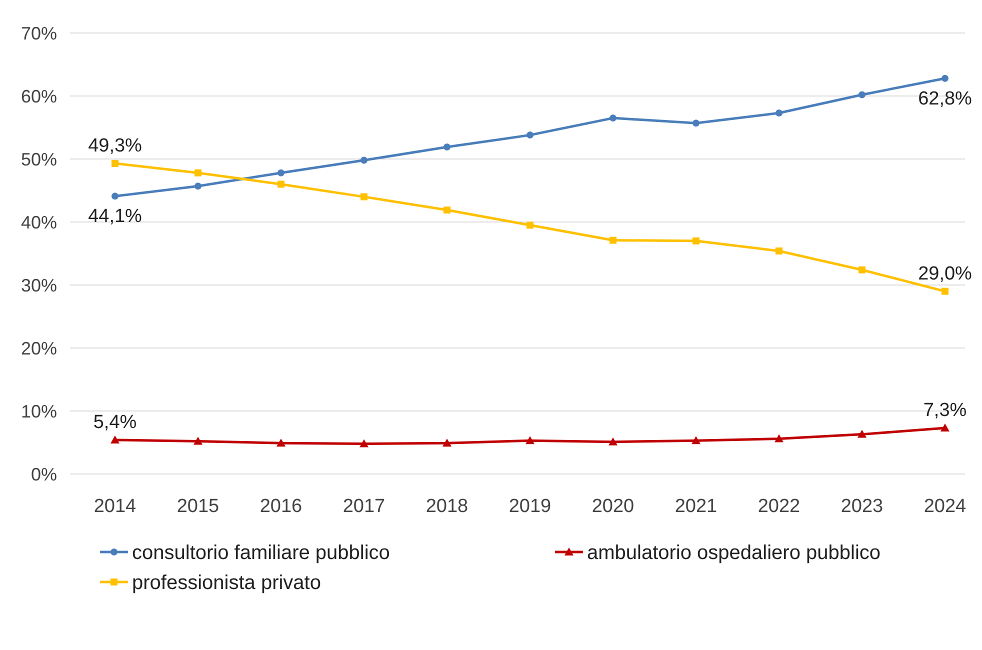  Describe the element at coordinates (115, 506) in the screenshot. I see `x-tick-label: 2014` at that location.